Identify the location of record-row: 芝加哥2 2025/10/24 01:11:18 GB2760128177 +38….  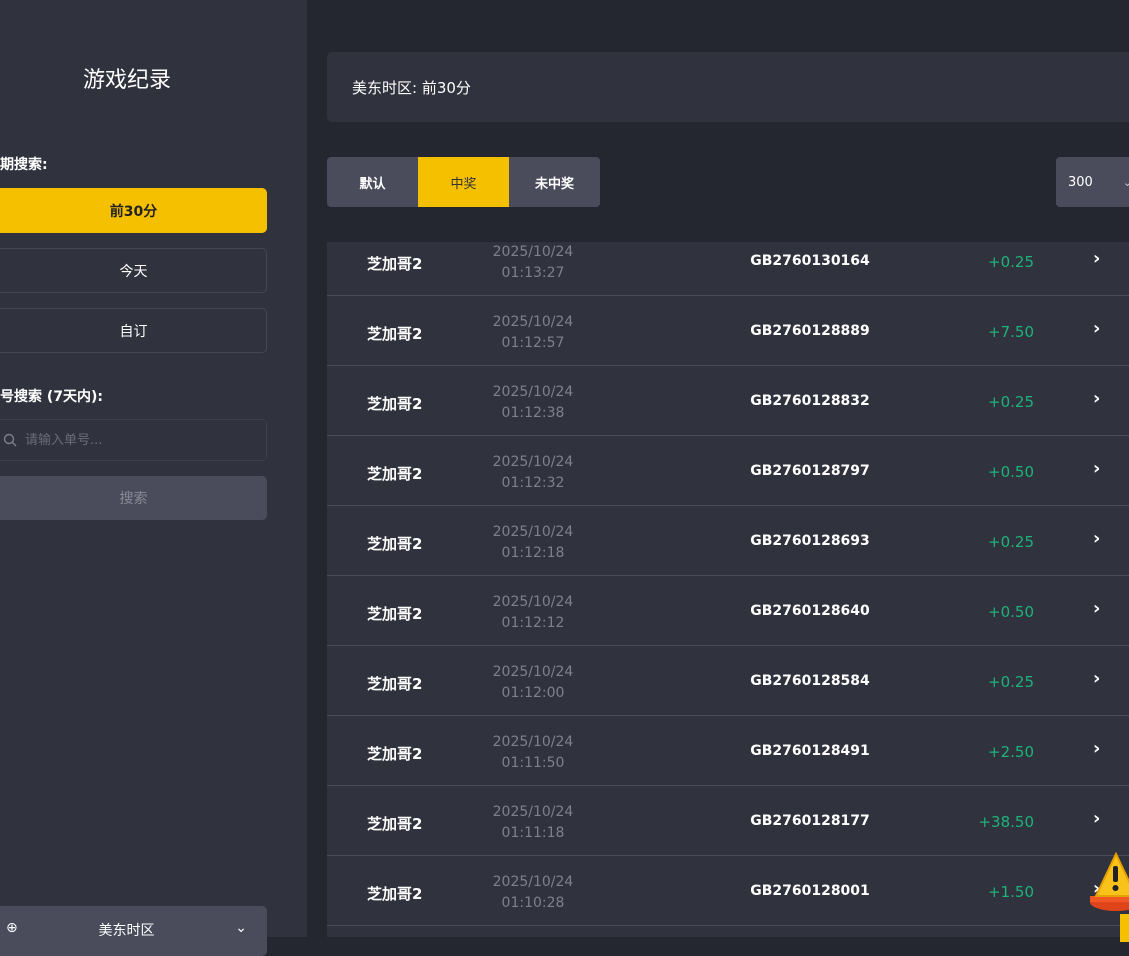
(728, 821).